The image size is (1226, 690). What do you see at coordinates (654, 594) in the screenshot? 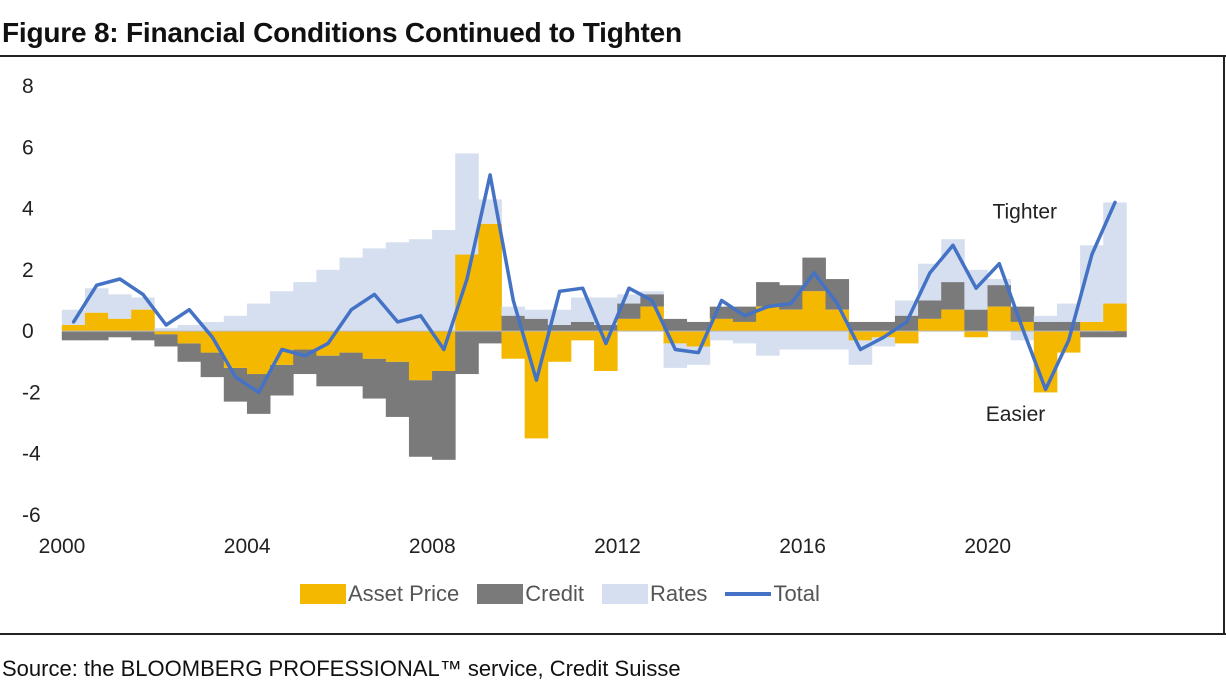
I see `legend-item-rates: Rates` at bounding box center [654, 594].